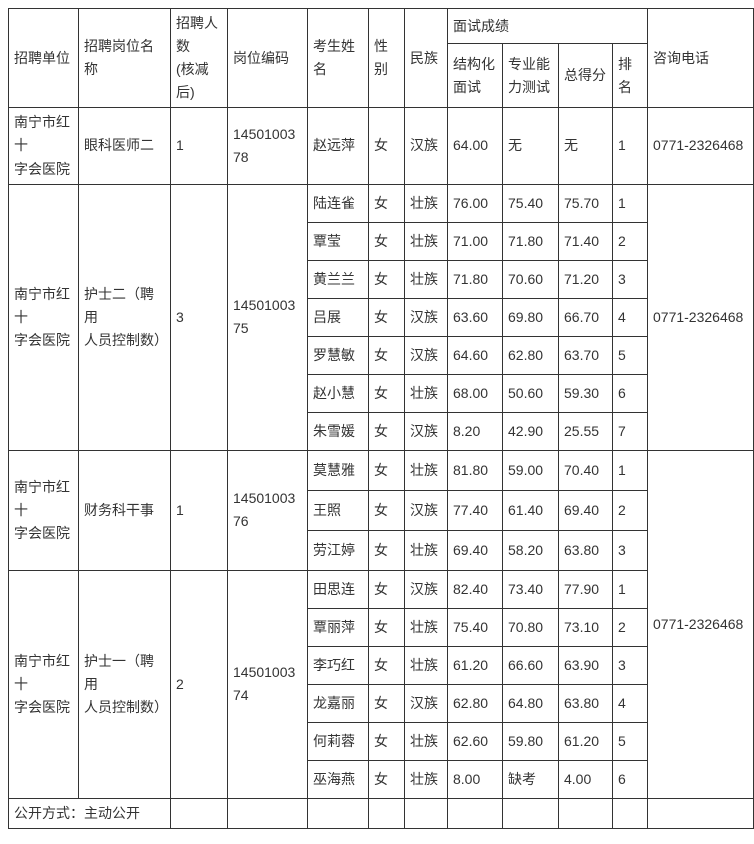 This screenshot has width=754, height=844. What do you see at coordinates (124, 684) in the screenshot?
I see `cell-position: 护士一（聘用 人员控制数）` at bounding box center [124, 684].